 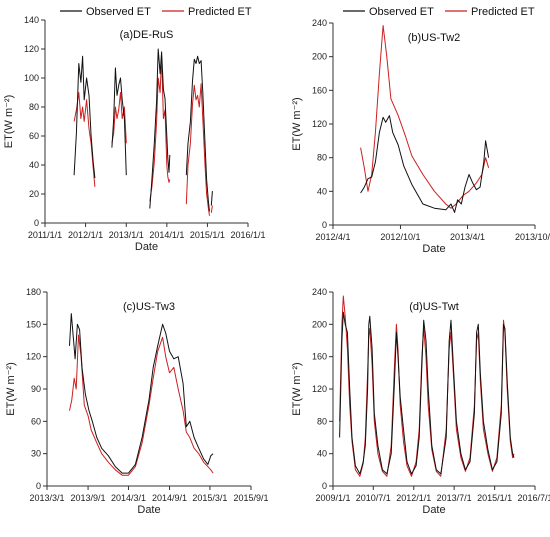 I want to click on panel-title: (d)US-Twt, so click(x=434, y=307).